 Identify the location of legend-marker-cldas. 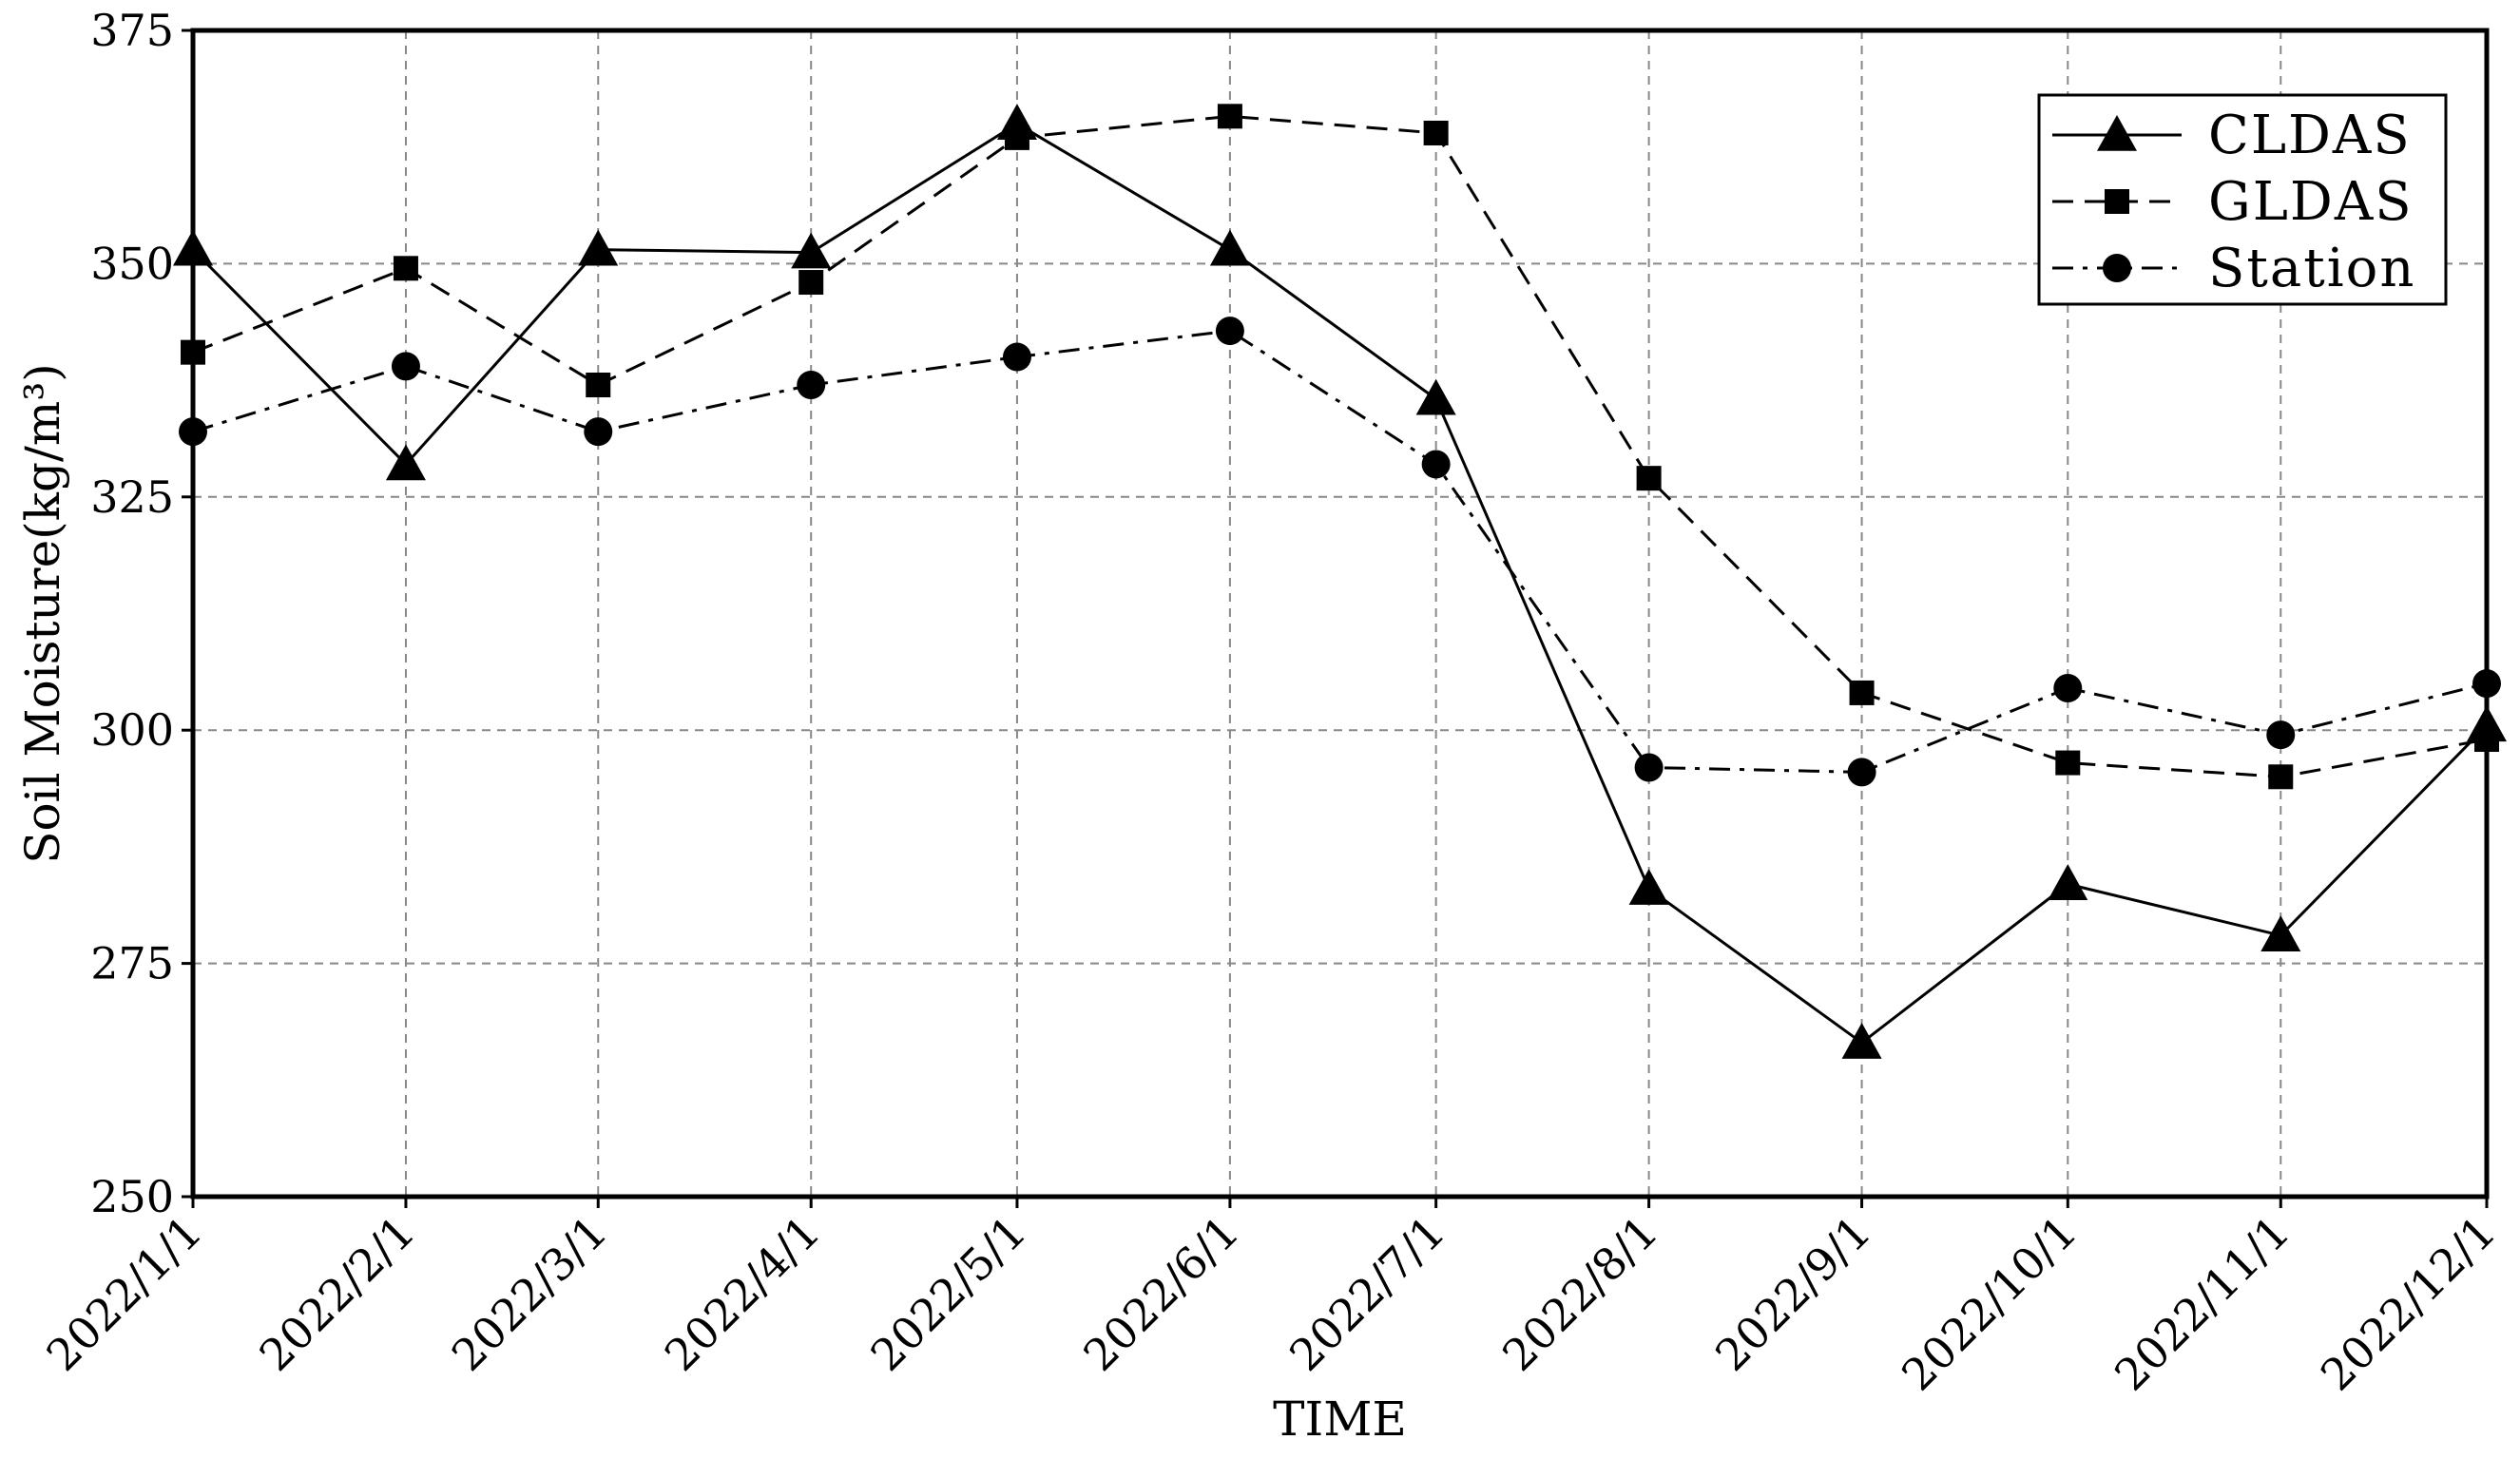
(2117, 133).